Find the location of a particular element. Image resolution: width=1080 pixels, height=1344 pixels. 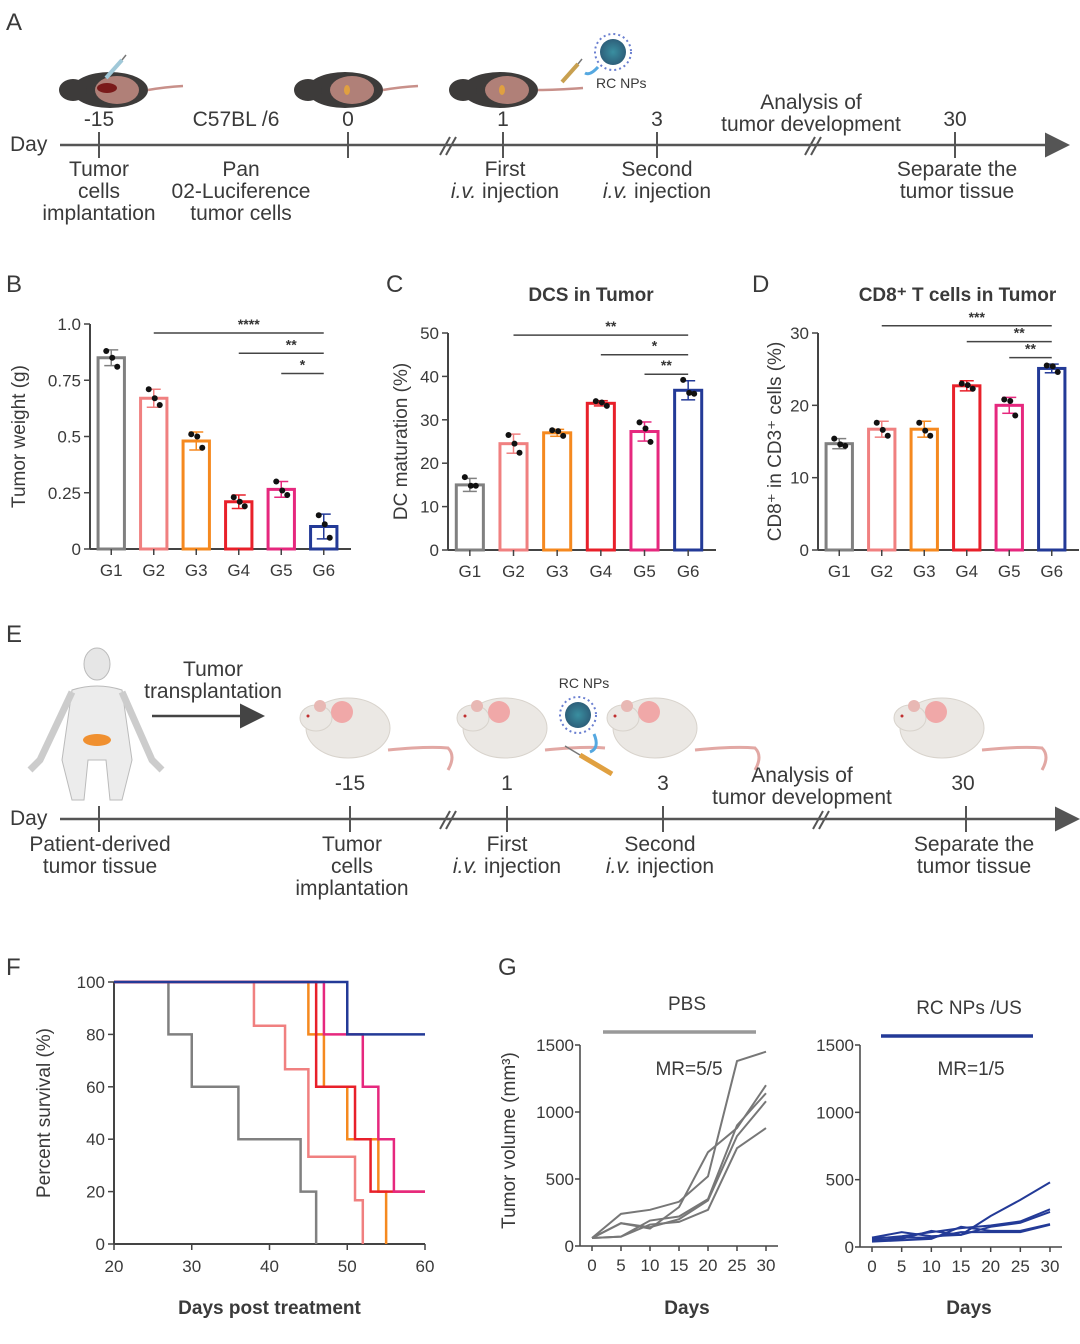

transplant-label: transplantation is located at coordinates (213, 691).